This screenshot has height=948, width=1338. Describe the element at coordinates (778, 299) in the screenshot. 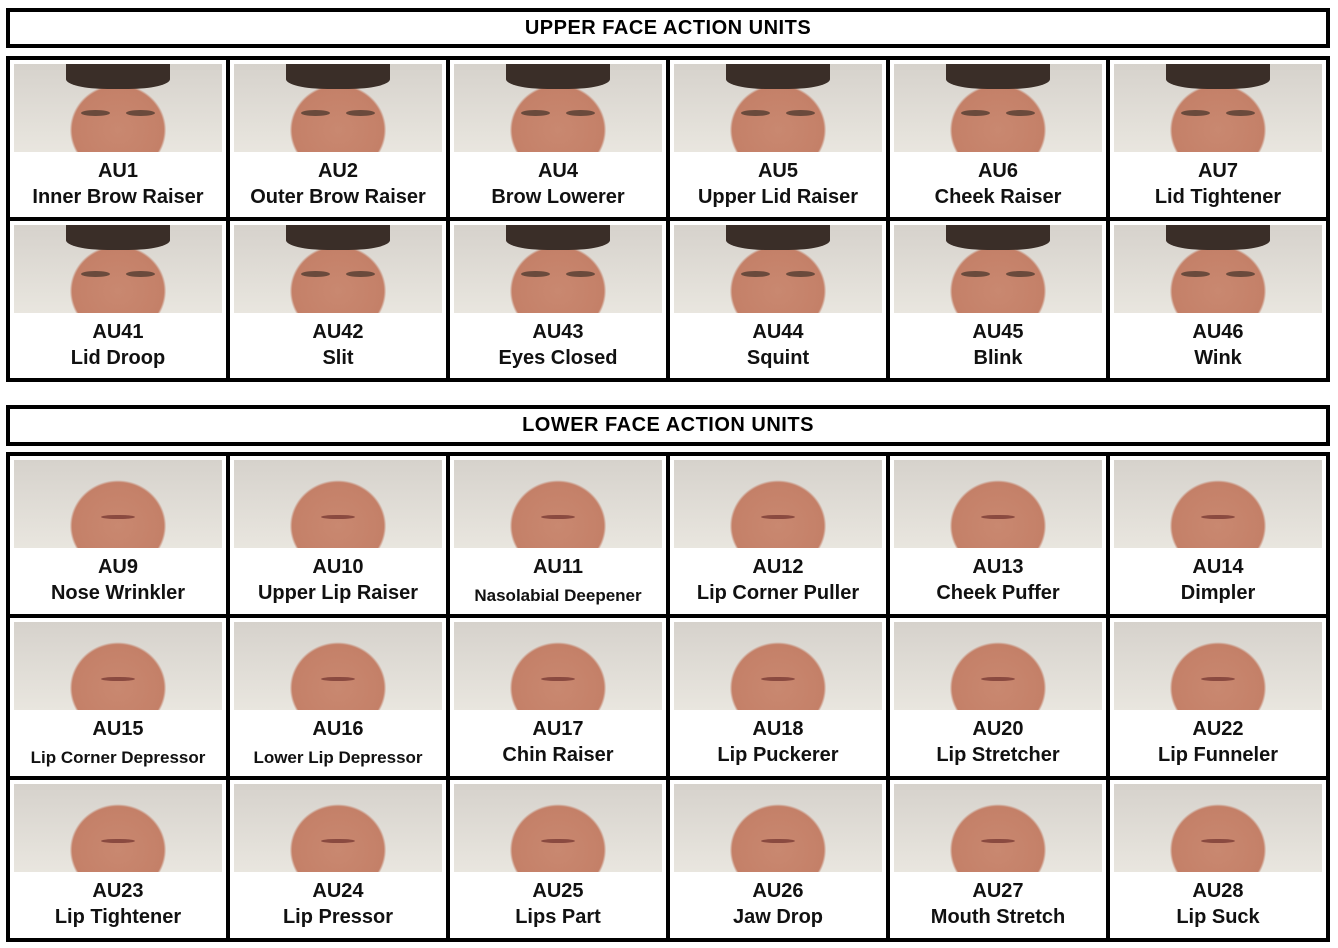

I see `action-unit-card: AU44 Squint` at that location.